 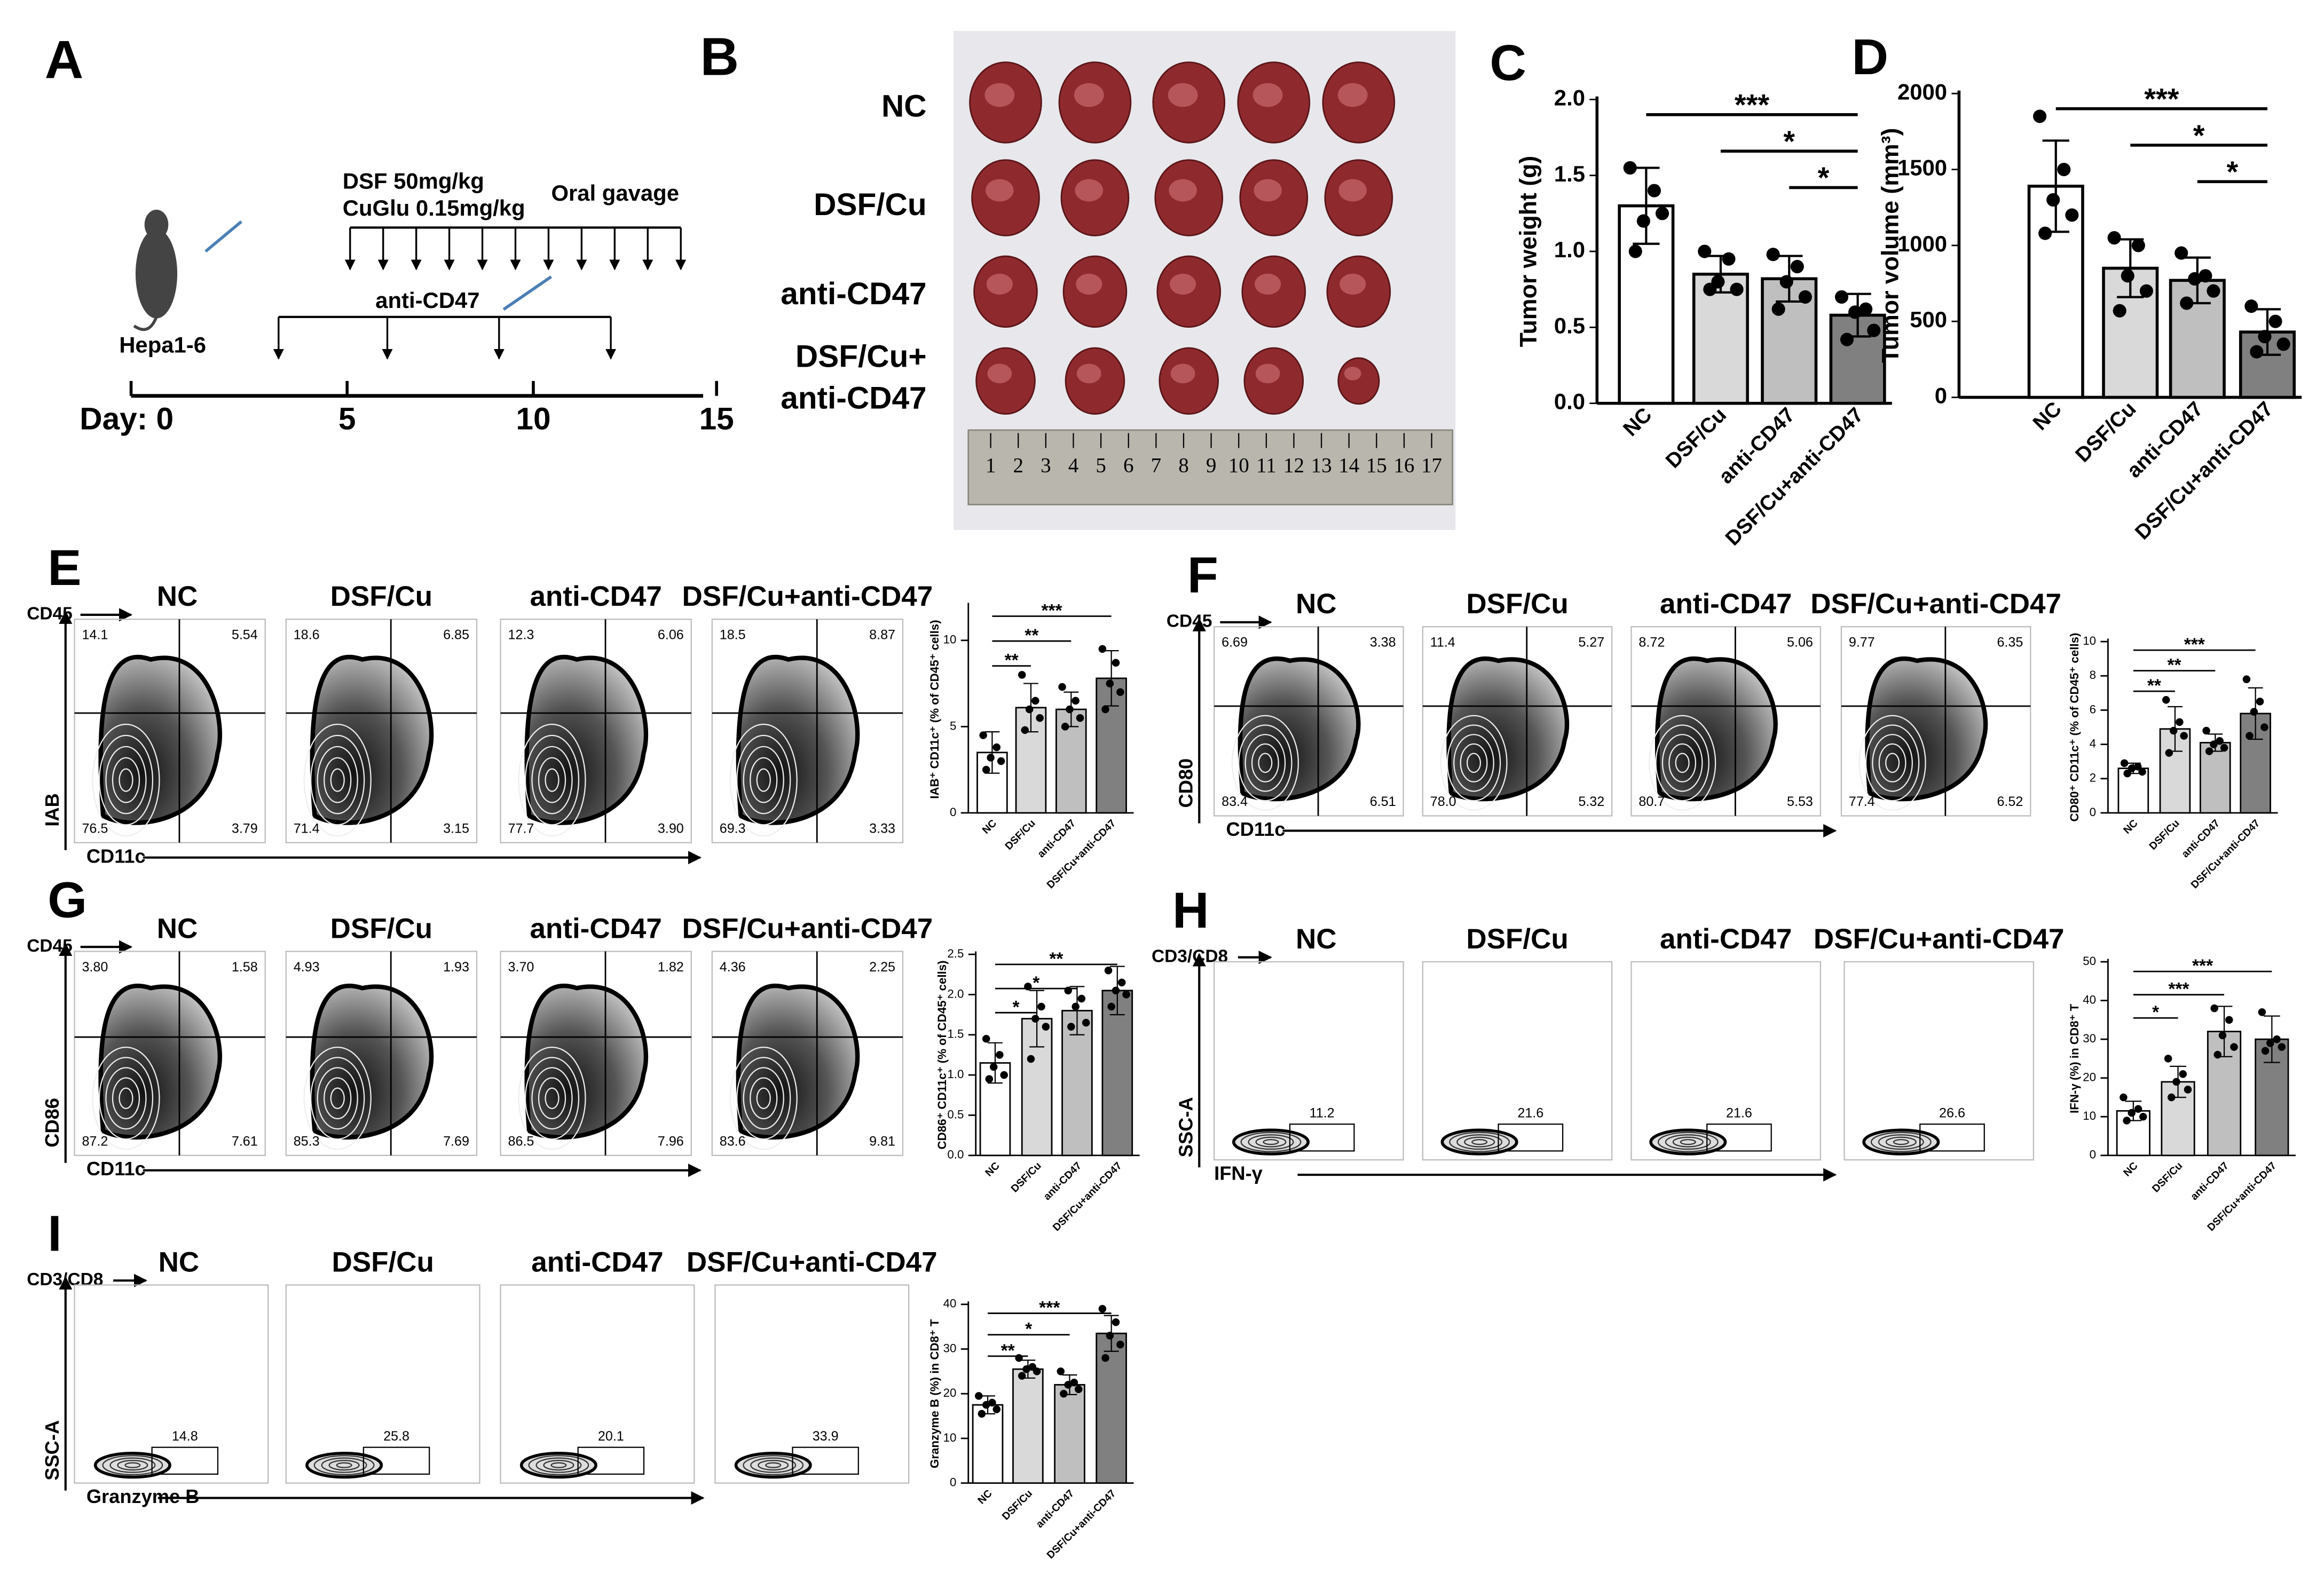 What do you see at coordinates (245, 828) in the screenshot?
I see `quadrant-value: 3.79` at bounding box center [245, 828].